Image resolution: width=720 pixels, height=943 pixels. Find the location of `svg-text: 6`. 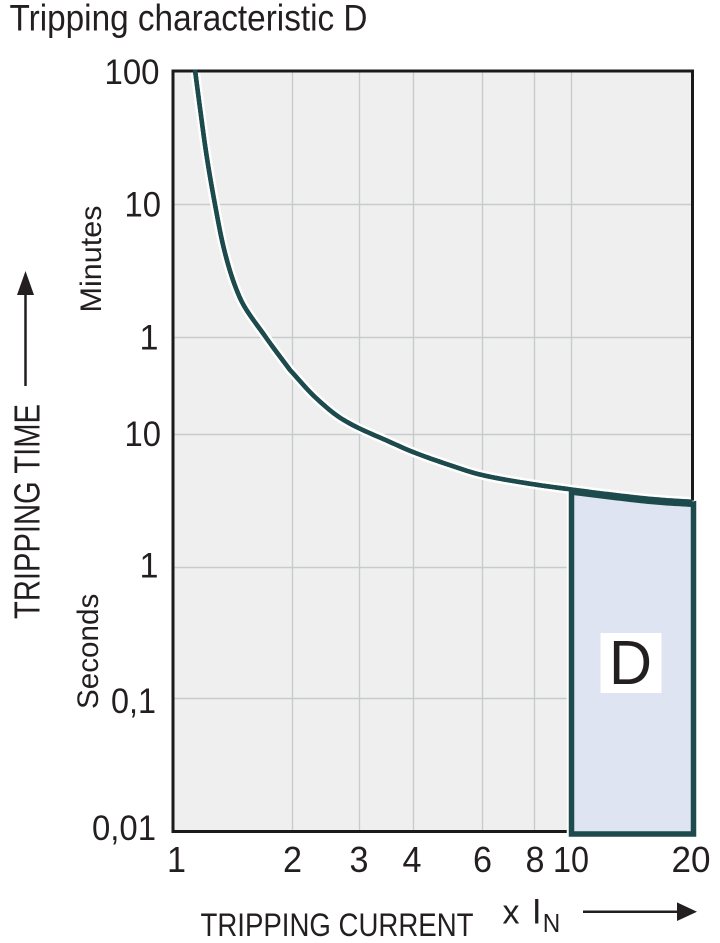

svg-text: 6 is located at coordinates (482, 859).